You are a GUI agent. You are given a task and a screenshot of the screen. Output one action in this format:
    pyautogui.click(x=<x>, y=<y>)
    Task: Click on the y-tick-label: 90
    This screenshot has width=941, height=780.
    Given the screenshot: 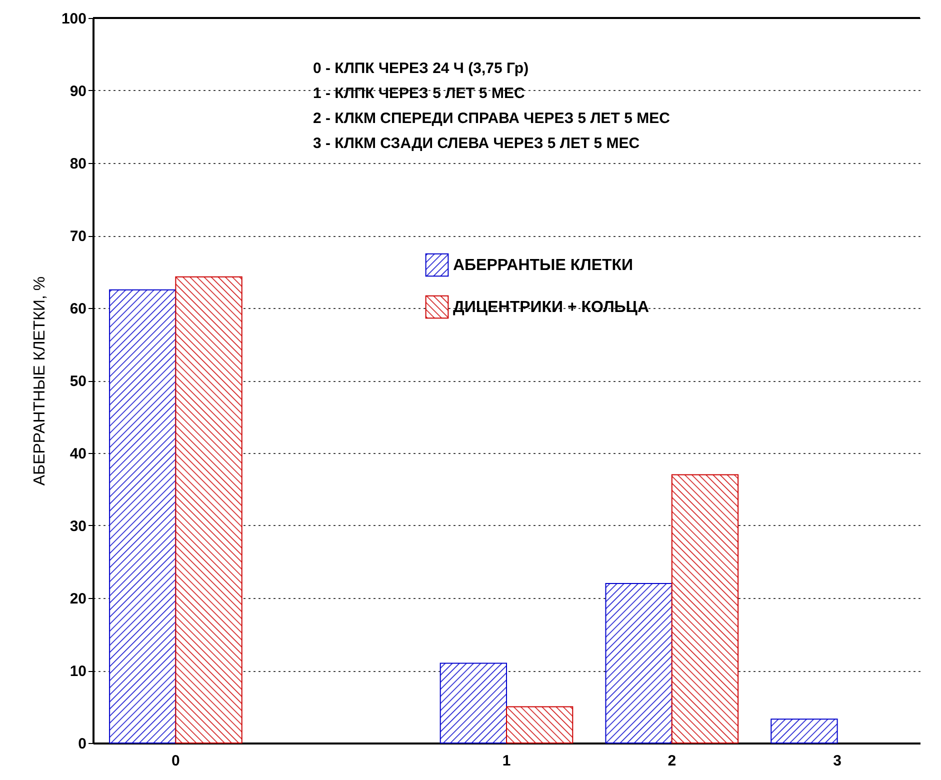 What is the action you would take?
    pyautogui.click(x=78, y=91)
    